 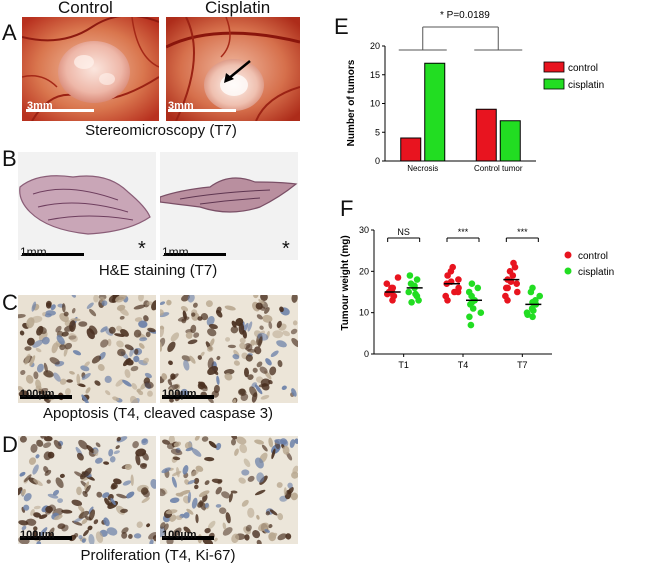 What do you see at coordinates (377, 132) in the screenshot?
I see `y-tick-label-e: 5` at bounding box center [377, 132].